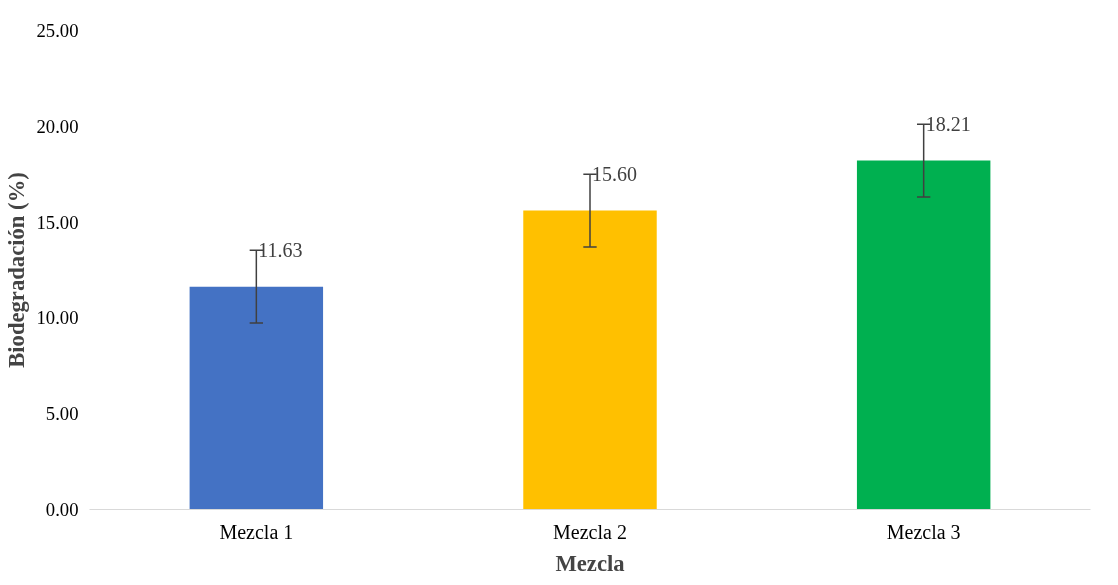 The image size is (1118, 585). What do you see at coordinates (62, 414) in the screenshot?
I see `y-tick-label: 5.00` at bounding box center [62, 414].